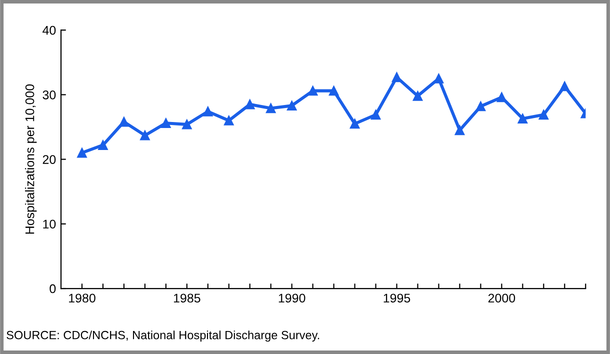 The width and height of the screenshot is (610, 354). What do you see at coordinates (82, 298) in the screenshot?
I see `x-tick-label: 1980` at bounding box center [82, 298].